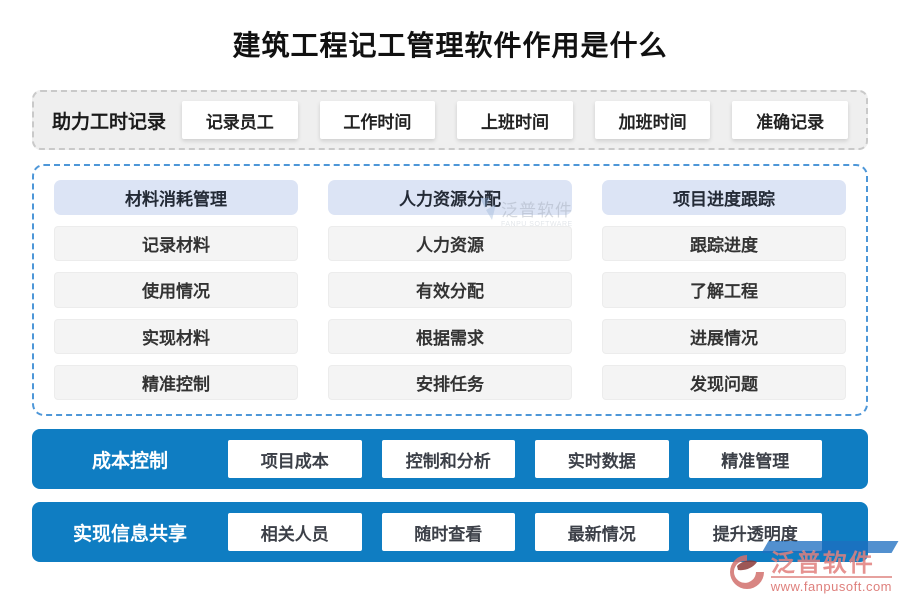 This screenshot has height=600, width=900. I want to click on bar-items: 项目成本 控制和分析 实时数据 精准管理, so click(525, 459).